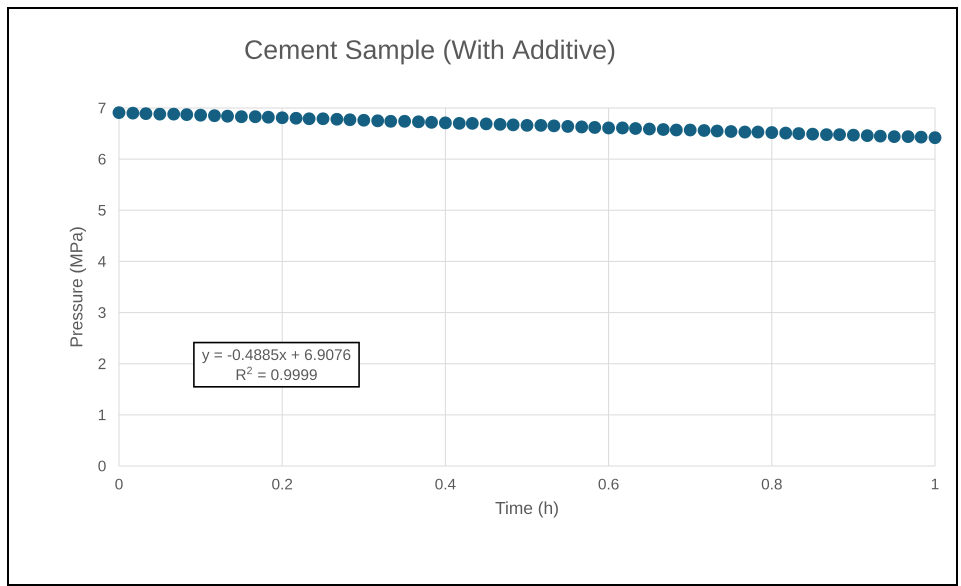 This screenshot has width=961, height=586. Describe the element at coordinates (119, 484) in the screenshot. I see `x-tick-label: 0` at that location.